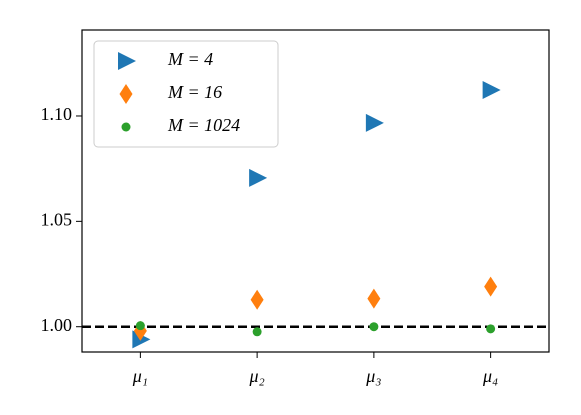 The height and width of the screenshot is (415, 581). What do you see at coordinates (57, 219) in the screenshot?
I see `y-tick-label: 1.05` at bounding box center [57, 219].